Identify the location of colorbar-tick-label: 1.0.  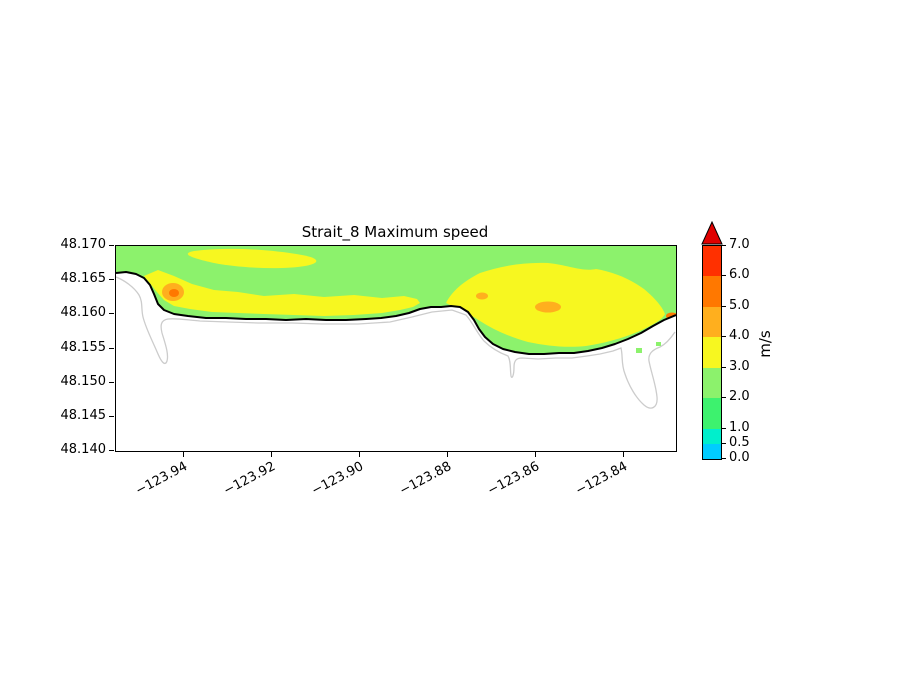
(739, 427).